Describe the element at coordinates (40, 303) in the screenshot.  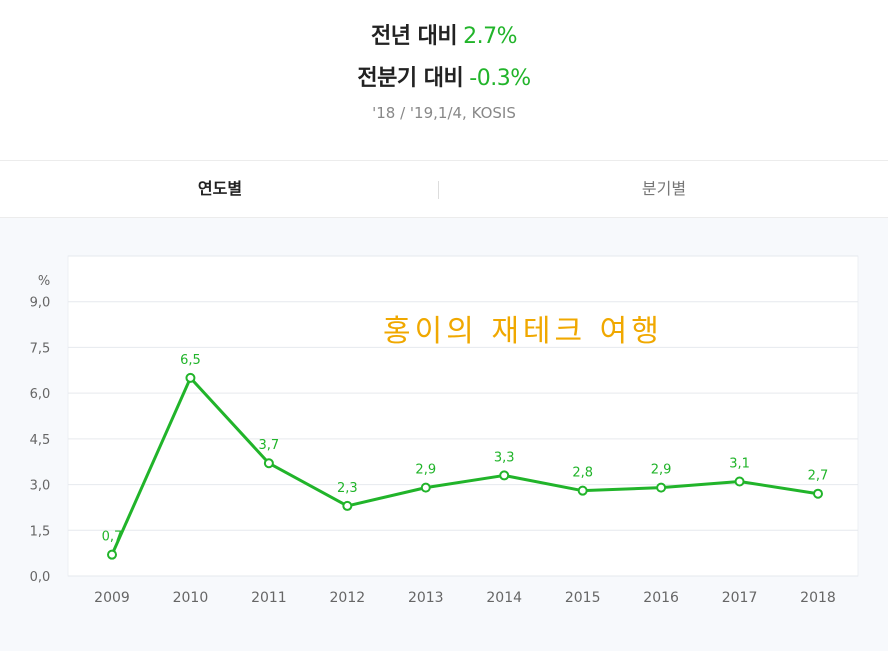
I see `y-tick-label: 9,0` at that location.